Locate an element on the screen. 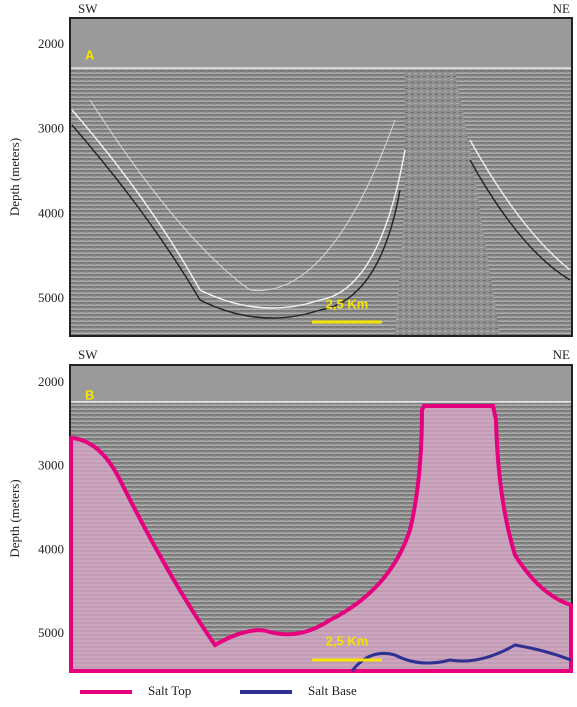  salt-dome is located at coordinates (447, 203).